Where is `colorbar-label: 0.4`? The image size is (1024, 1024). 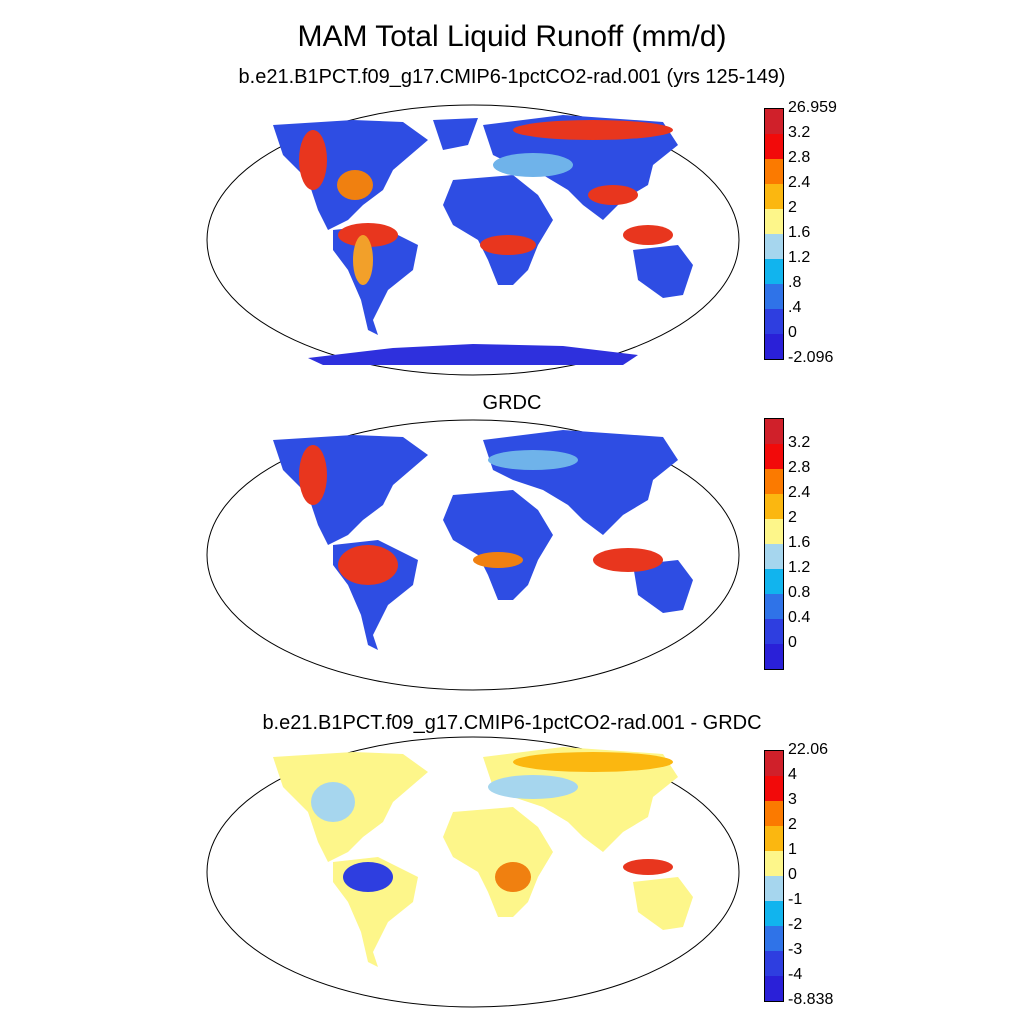 colorbar-label: 0.4 is located at coordinates (799, 617).